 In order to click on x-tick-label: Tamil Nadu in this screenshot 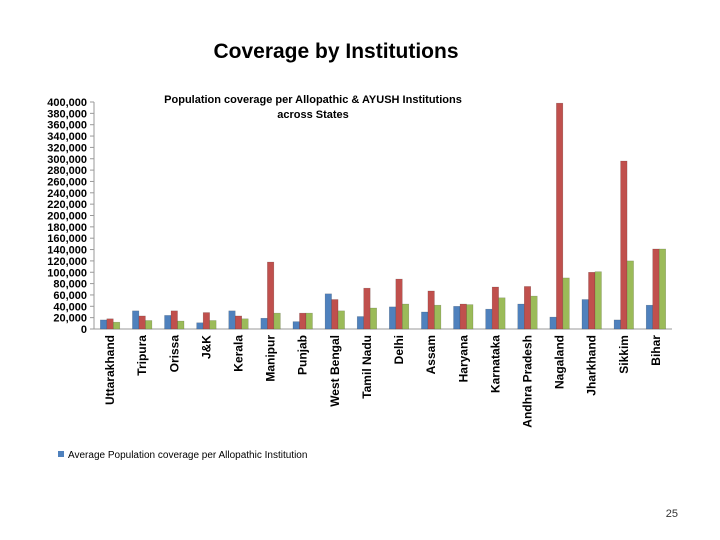, I will do `click(367, 367)`.